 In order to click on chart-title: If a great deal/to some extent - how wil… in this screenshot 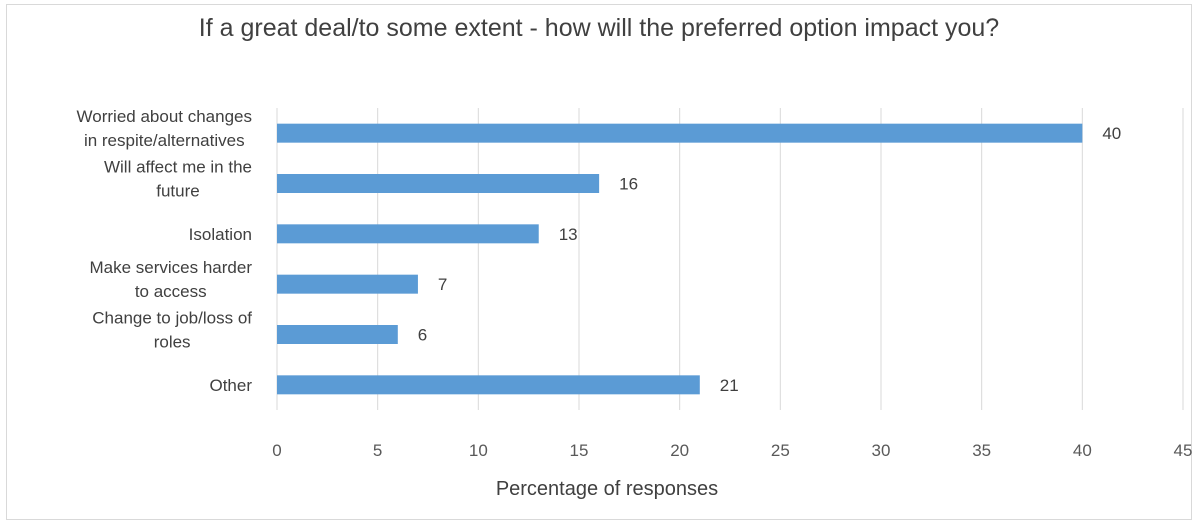, I will do `click(599, 28)`.